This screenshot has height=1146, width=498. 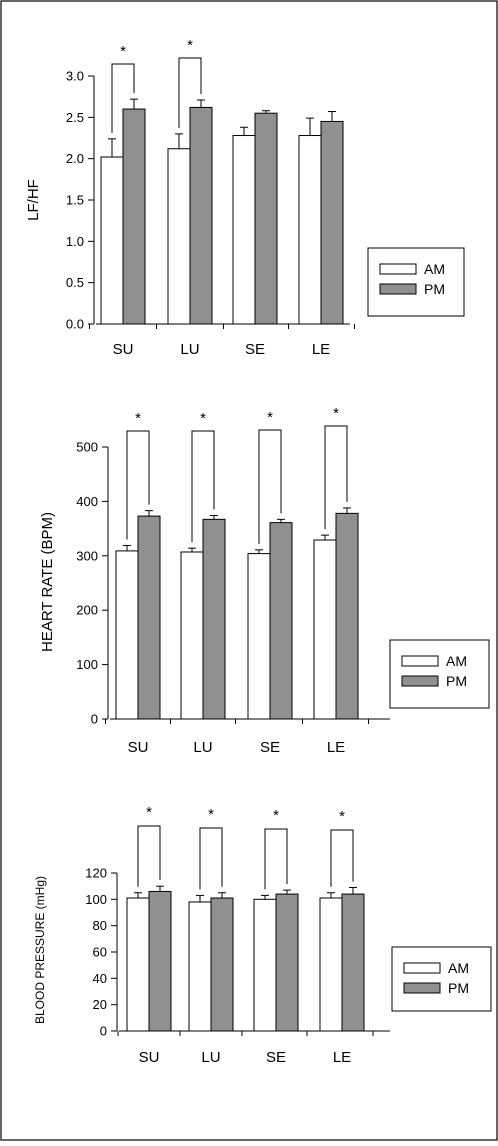 What do you see at coordinates (87, 501) in the screenshot?
I see `y-tick-label: 400` at bounding box center [87, 501].